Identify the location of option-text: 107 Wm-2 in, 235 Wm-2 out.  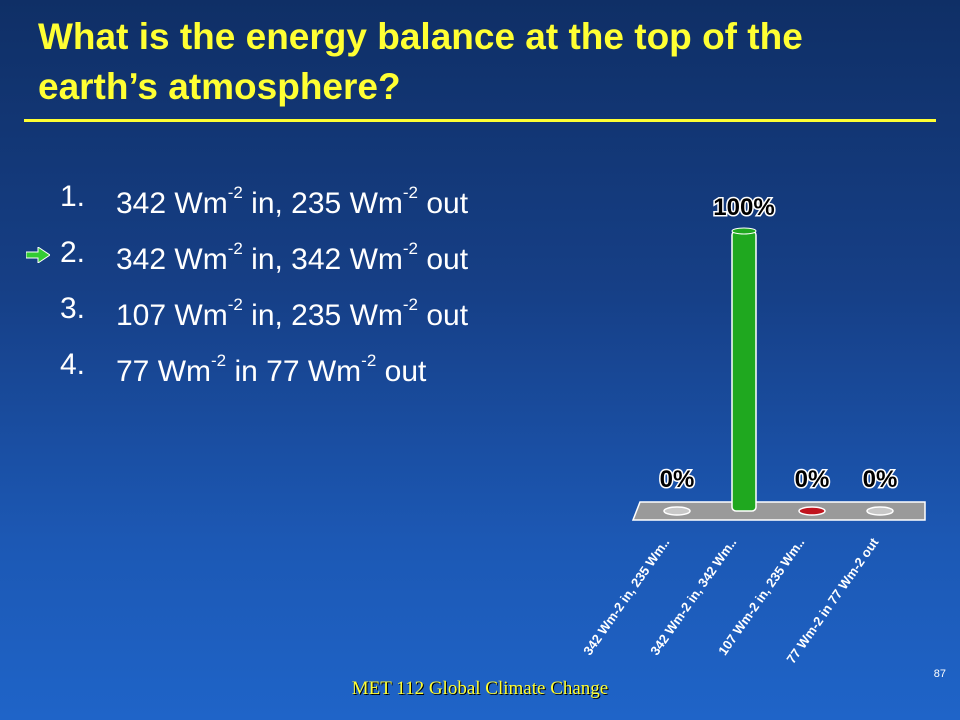
(292, 313).